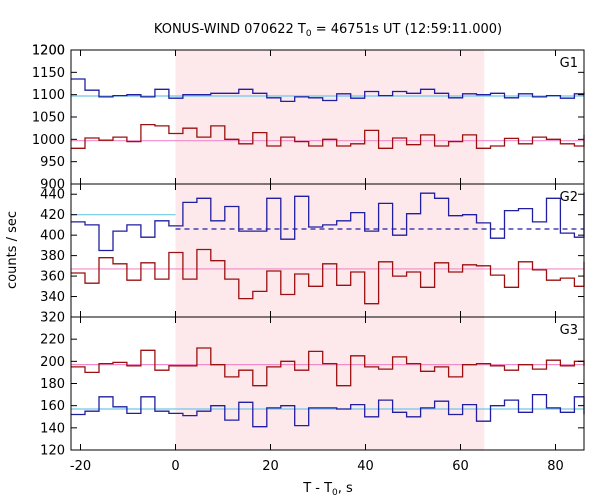  Describe the element at coordinates (52, 236) in the screenshot. I see `y-tick-label: 400` at that location.